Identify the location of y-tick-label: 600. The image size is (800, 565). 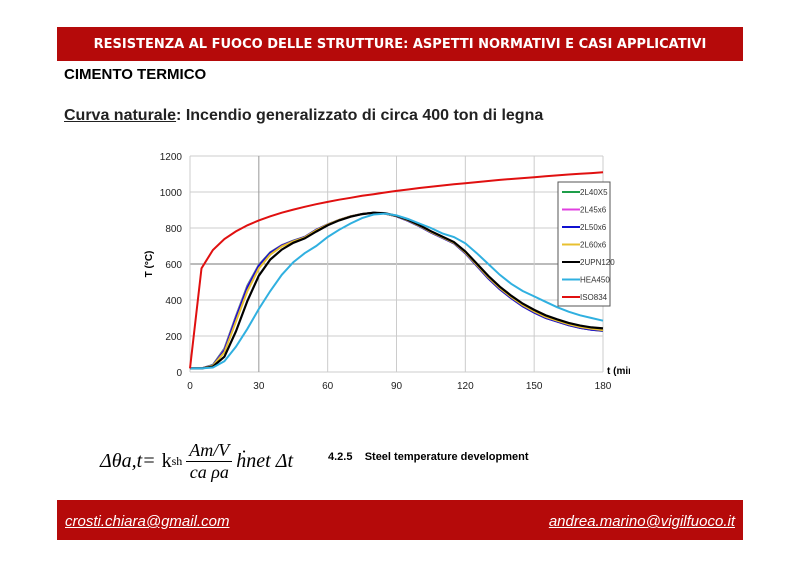
(173, 265).